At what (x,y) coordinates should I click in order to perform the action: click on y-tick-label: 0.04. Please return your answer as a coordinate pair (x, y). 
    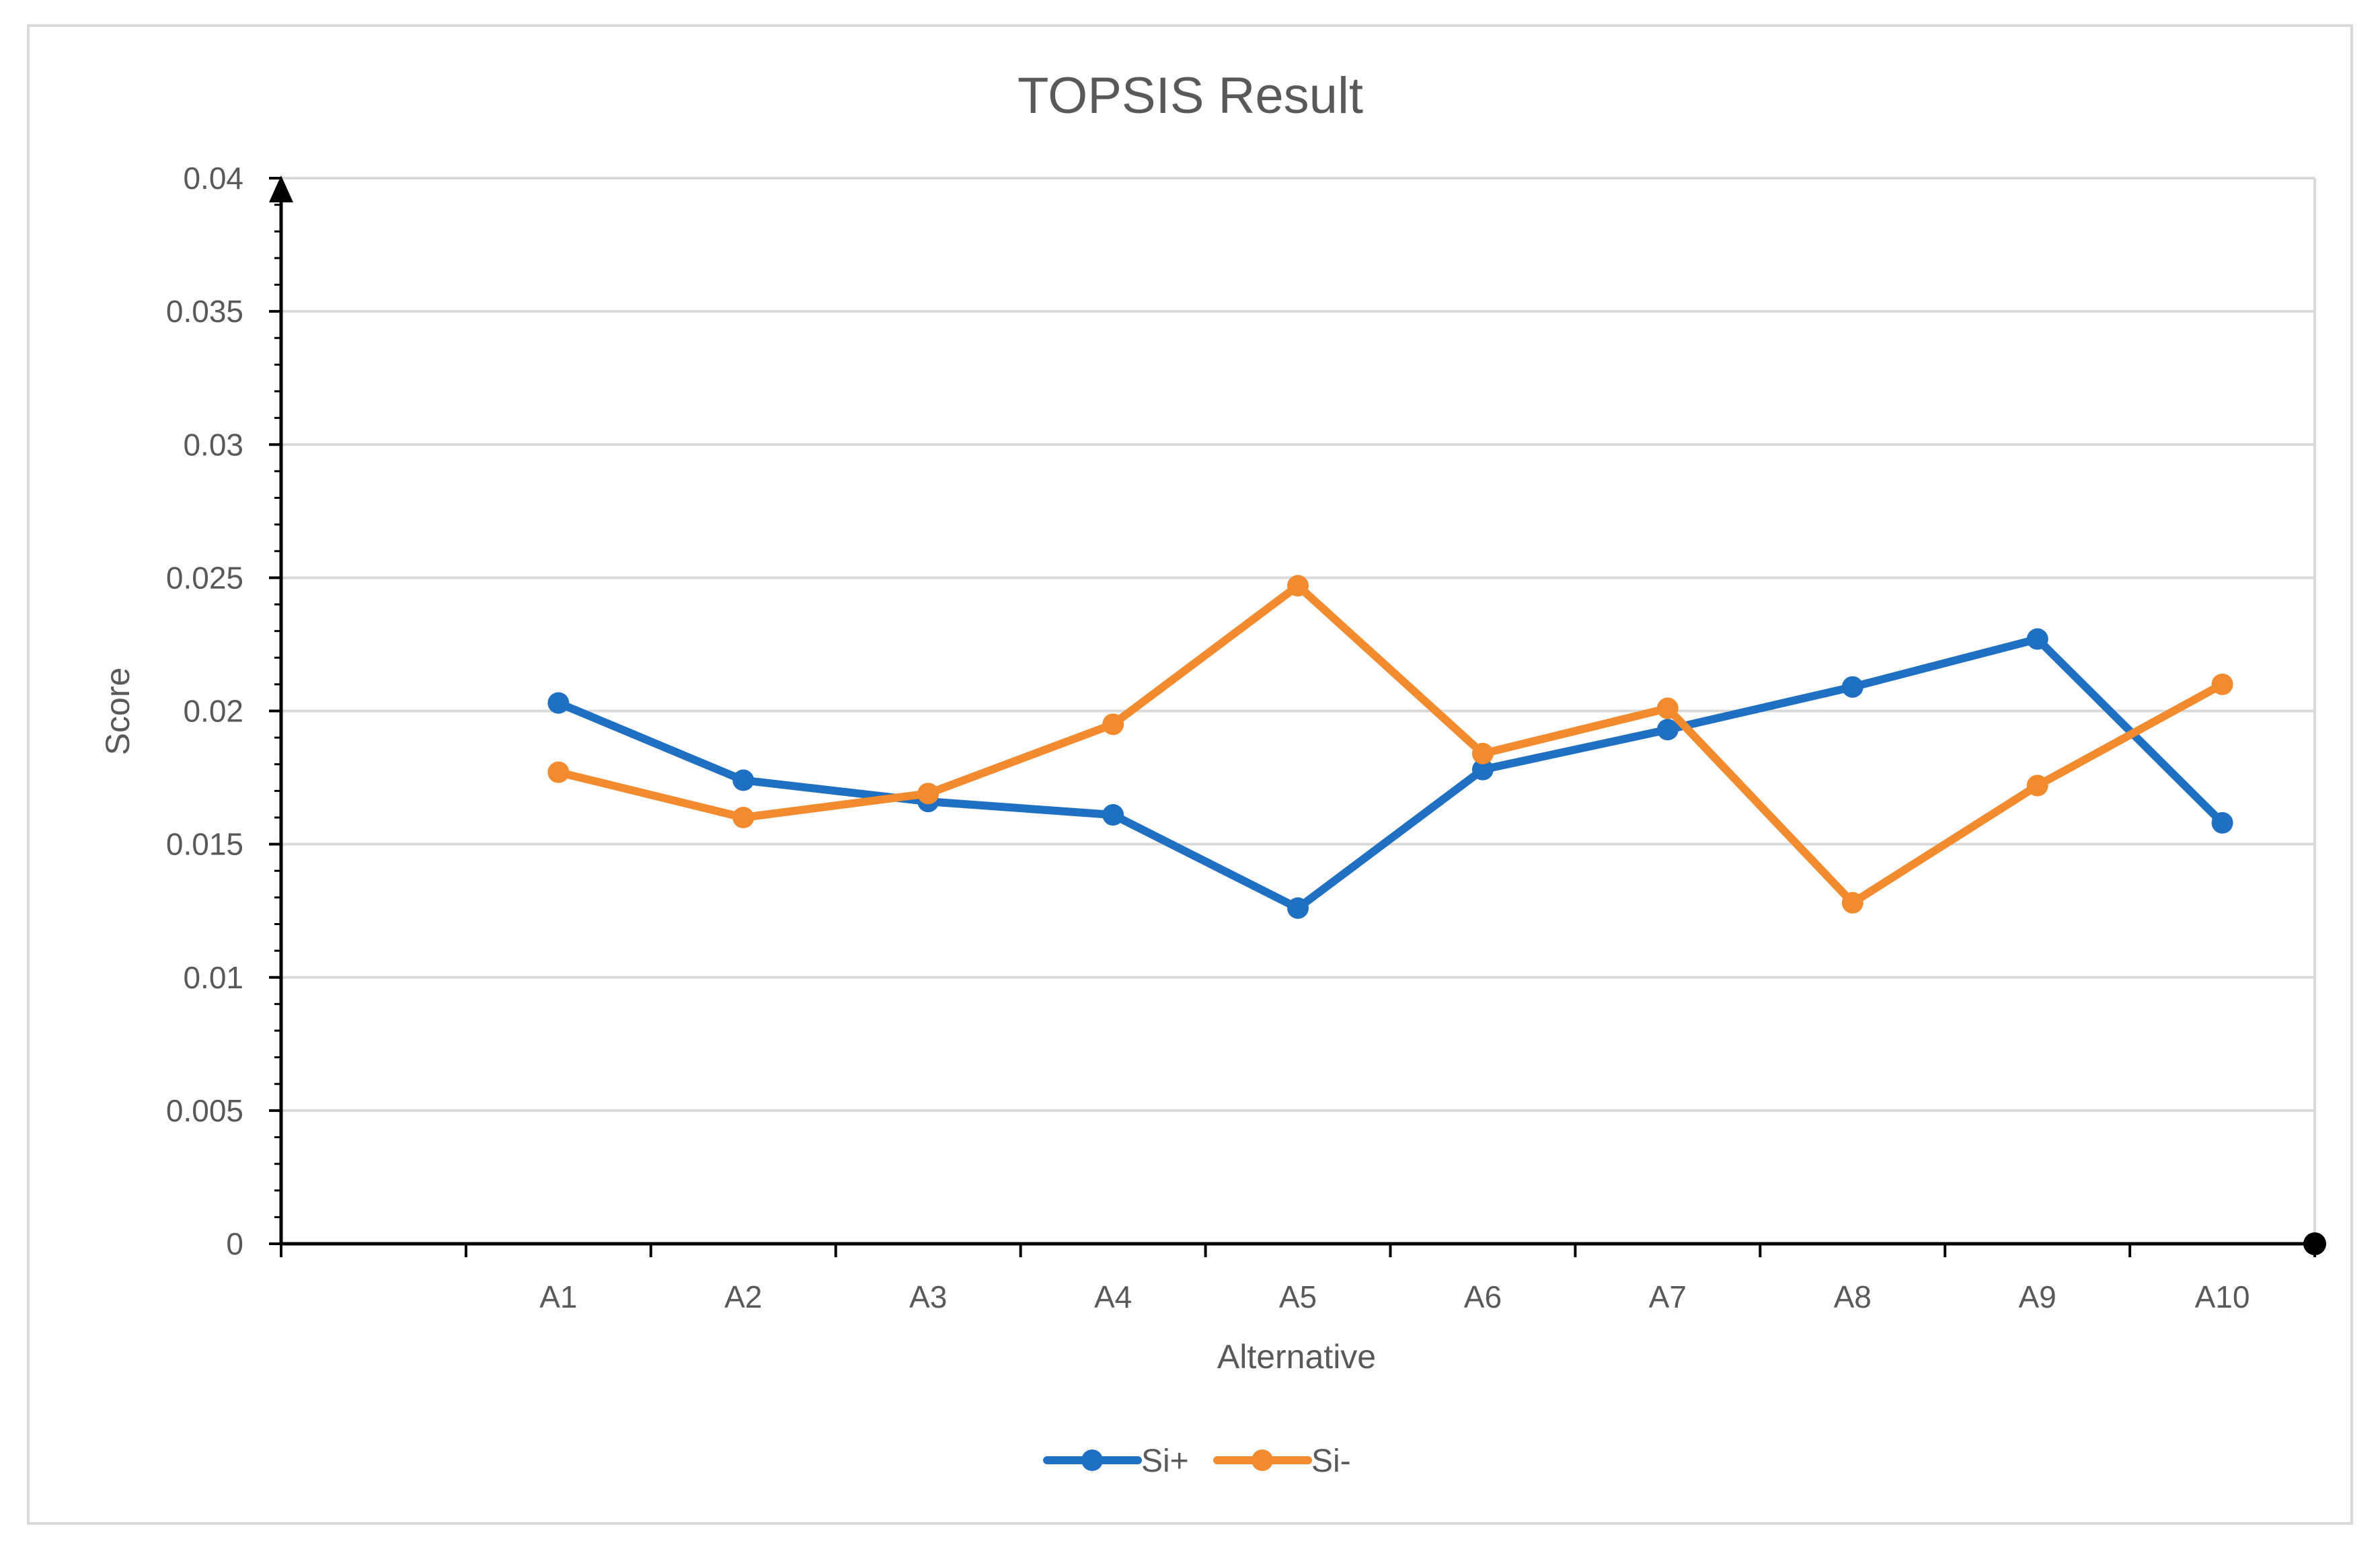
    Looking at the image, I should click on (213, 178).